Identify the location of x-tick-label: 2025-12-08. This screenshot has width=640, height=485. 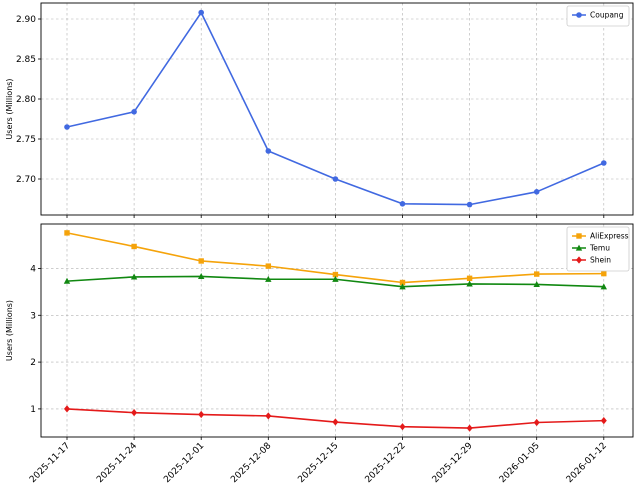
(251, 463).